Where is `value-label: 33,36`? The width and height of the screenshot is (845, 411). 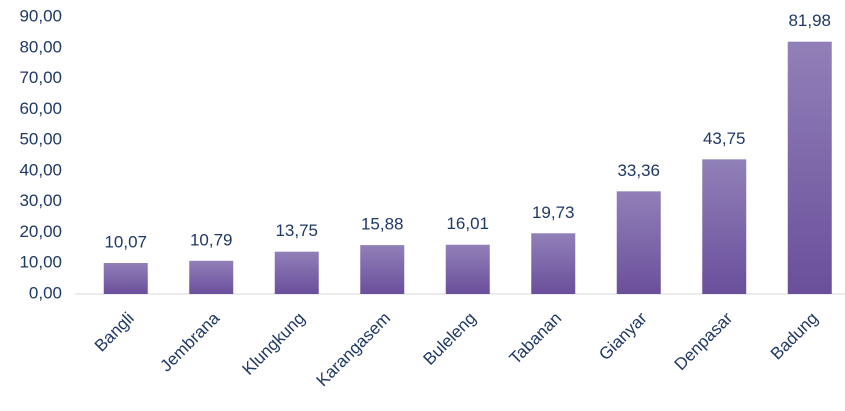 value-label: 33,36 is located at coordinates (638, 170).